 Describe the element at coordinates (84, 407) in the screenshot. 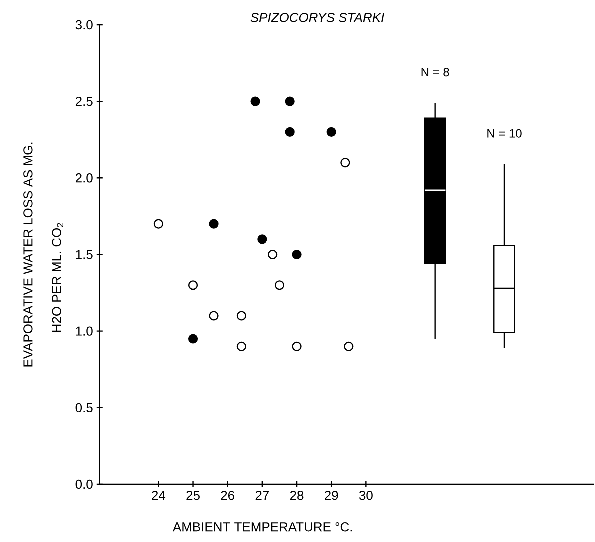

I see `y-tick-label: 0.5` at that location.